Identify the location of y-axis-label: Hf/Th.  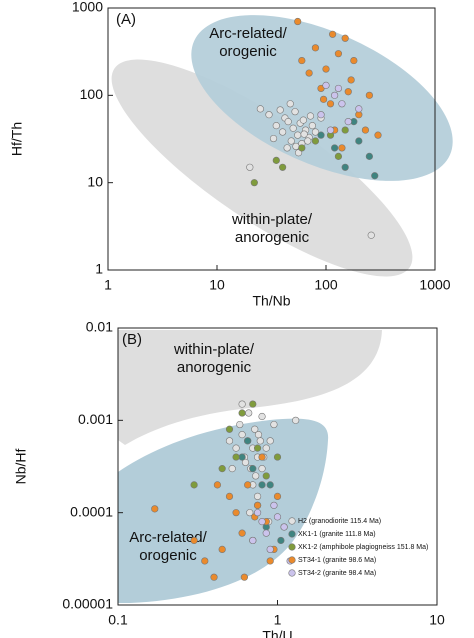
(17, 139).